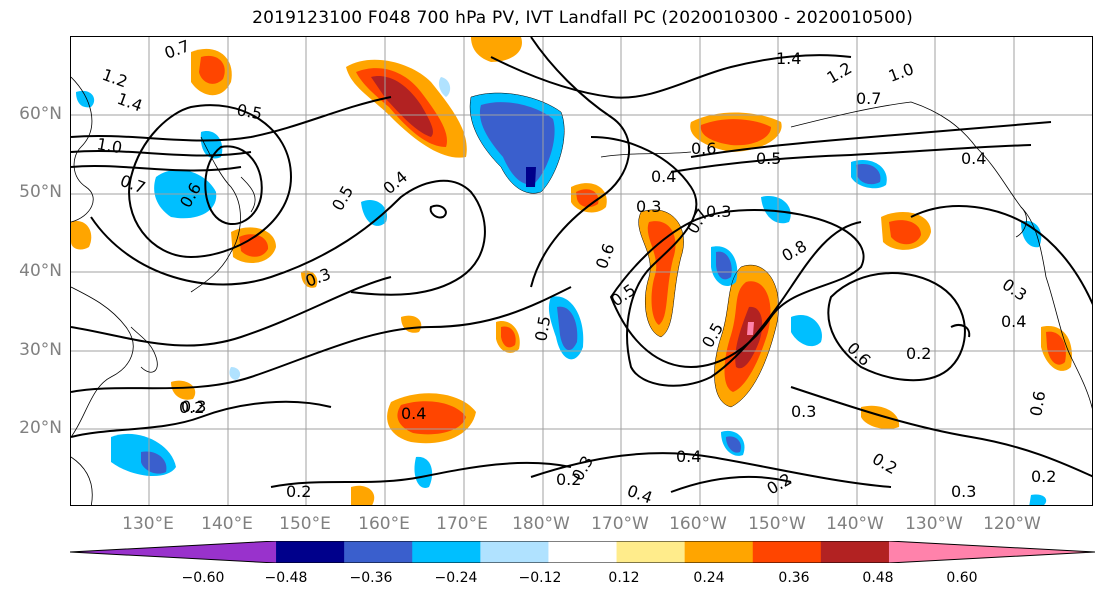 Image resolution: width=1105 pixels, height=601 pixels. I want to click on lon-label: 170°W, so click(620, 524).